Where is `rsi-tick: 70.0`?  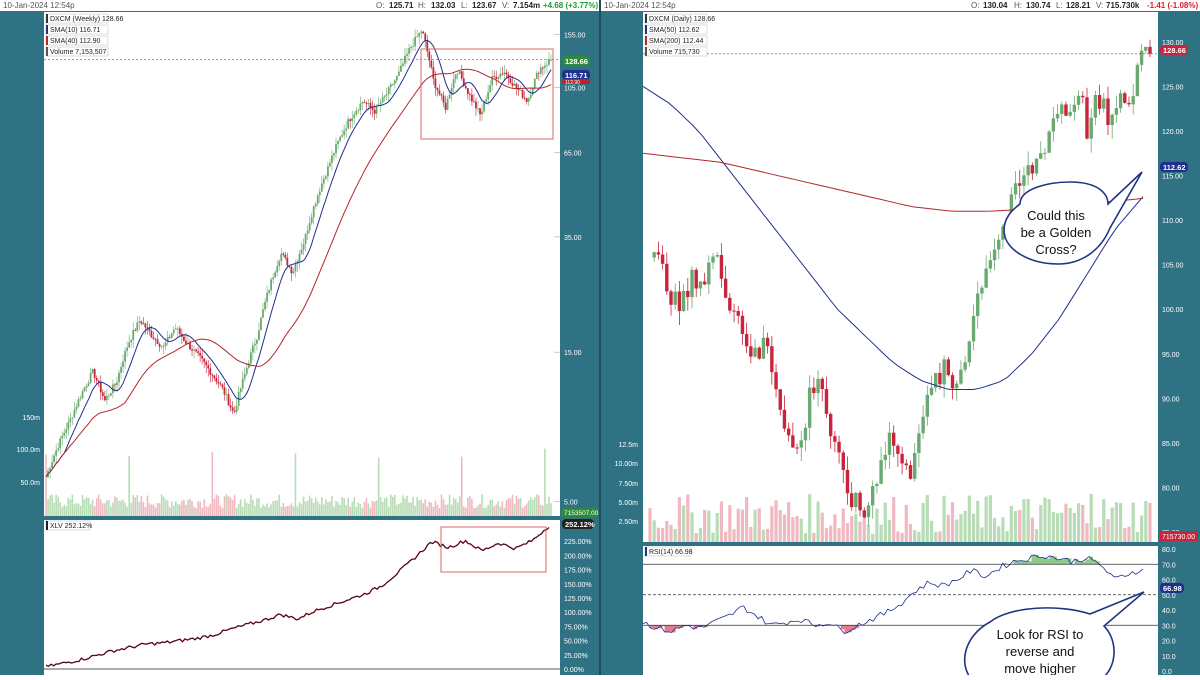 rsi-tick: 70.0 is located at coordinates (1169, 565).